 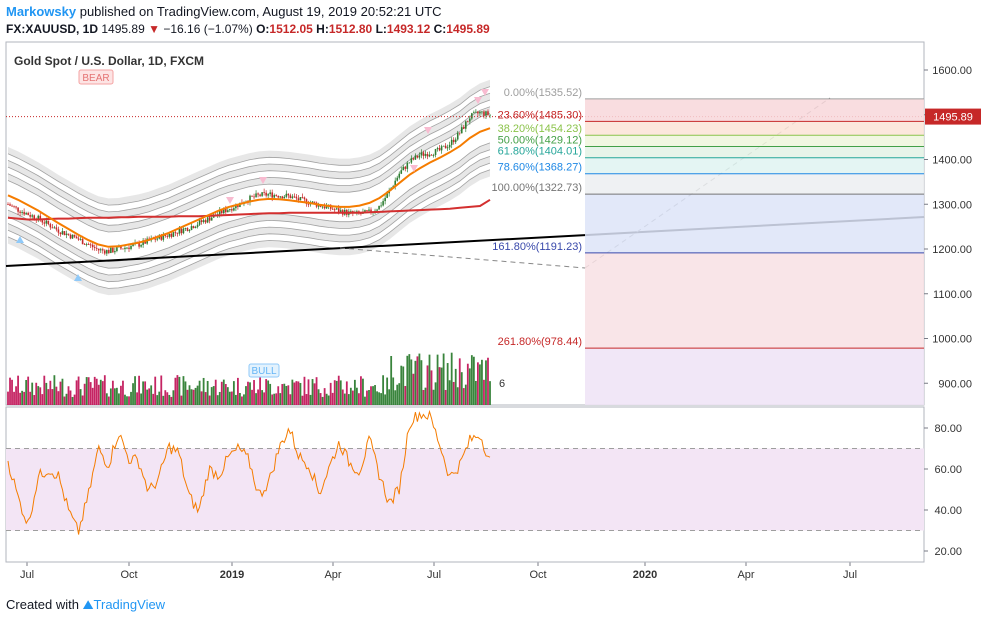 I want to click on price-tick-label: 1400.00, so click(x=952, y=161).